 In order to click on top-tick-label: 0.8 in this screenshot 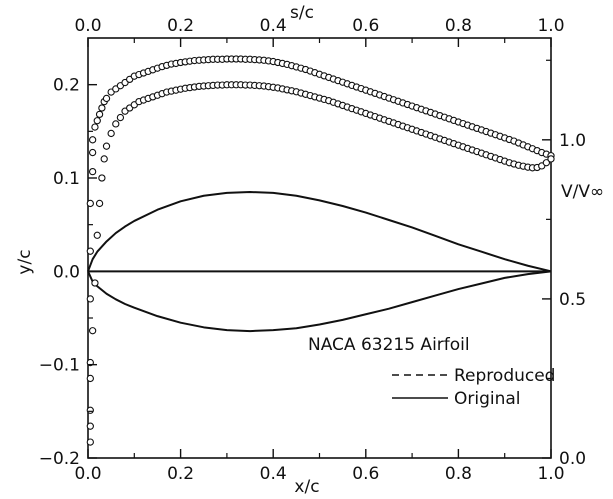, I will do `click(458, 26)`.